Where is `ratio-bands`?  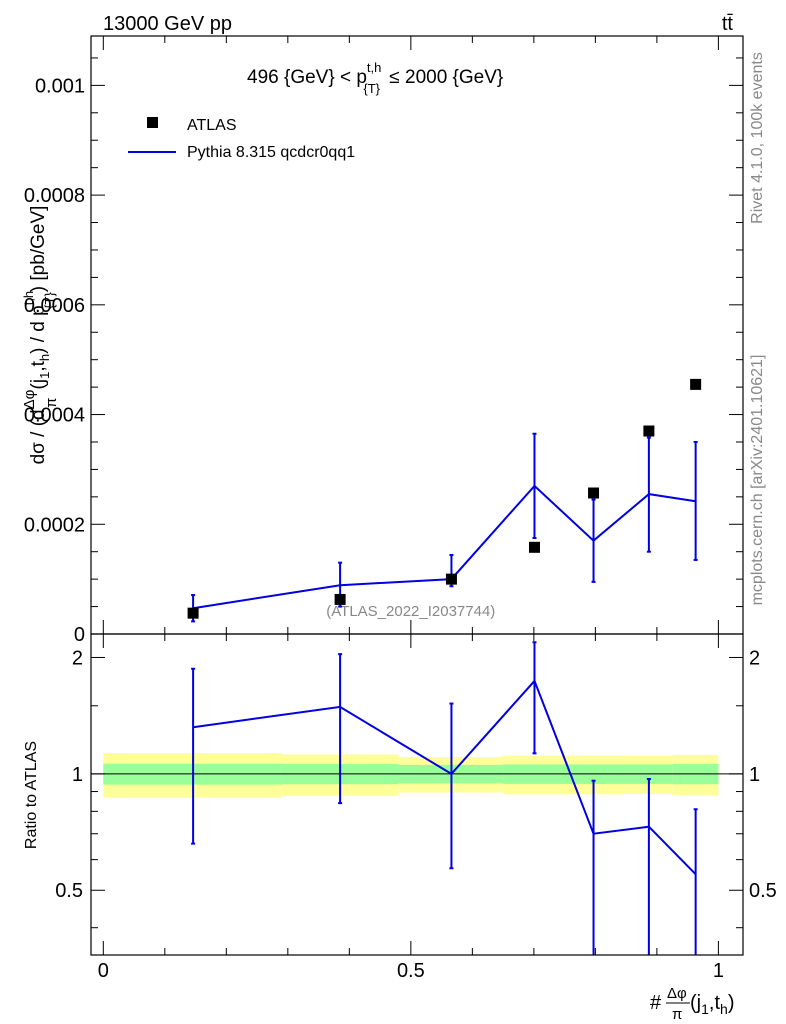 ratio-bands is located at coordinates (417, 775).